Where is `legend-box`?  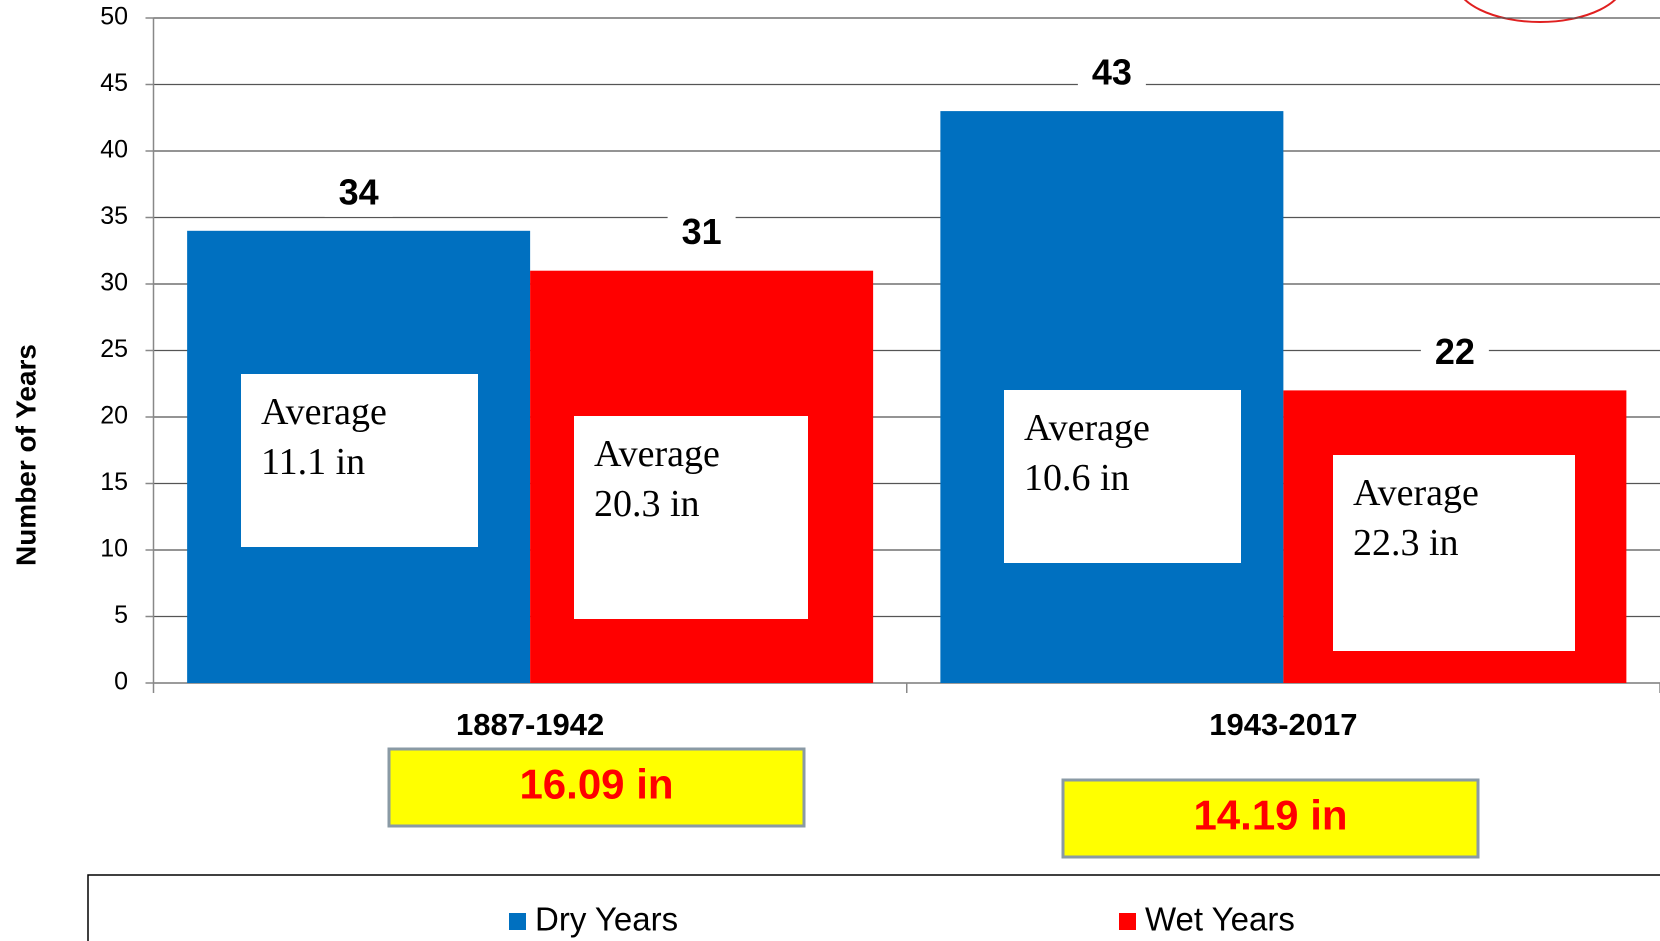
legend-box is located at coordinates (873, 907).